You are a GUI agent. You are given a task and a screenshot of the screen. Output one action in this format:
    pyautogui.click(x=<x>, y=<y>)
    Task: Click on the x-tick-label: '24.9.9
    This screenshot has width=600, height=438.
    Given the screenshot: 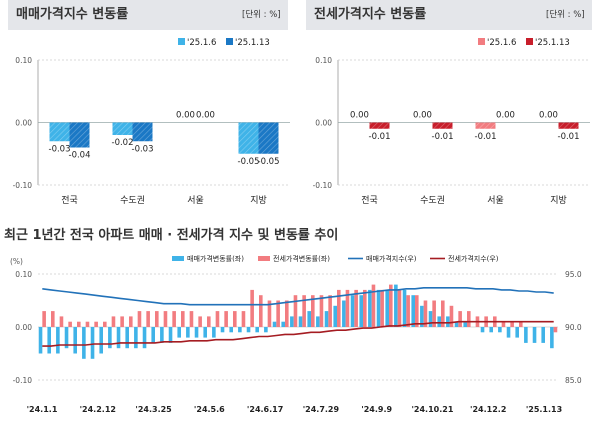 What is the action you would take?
    pyautogui.click(x=376, y=409)
    